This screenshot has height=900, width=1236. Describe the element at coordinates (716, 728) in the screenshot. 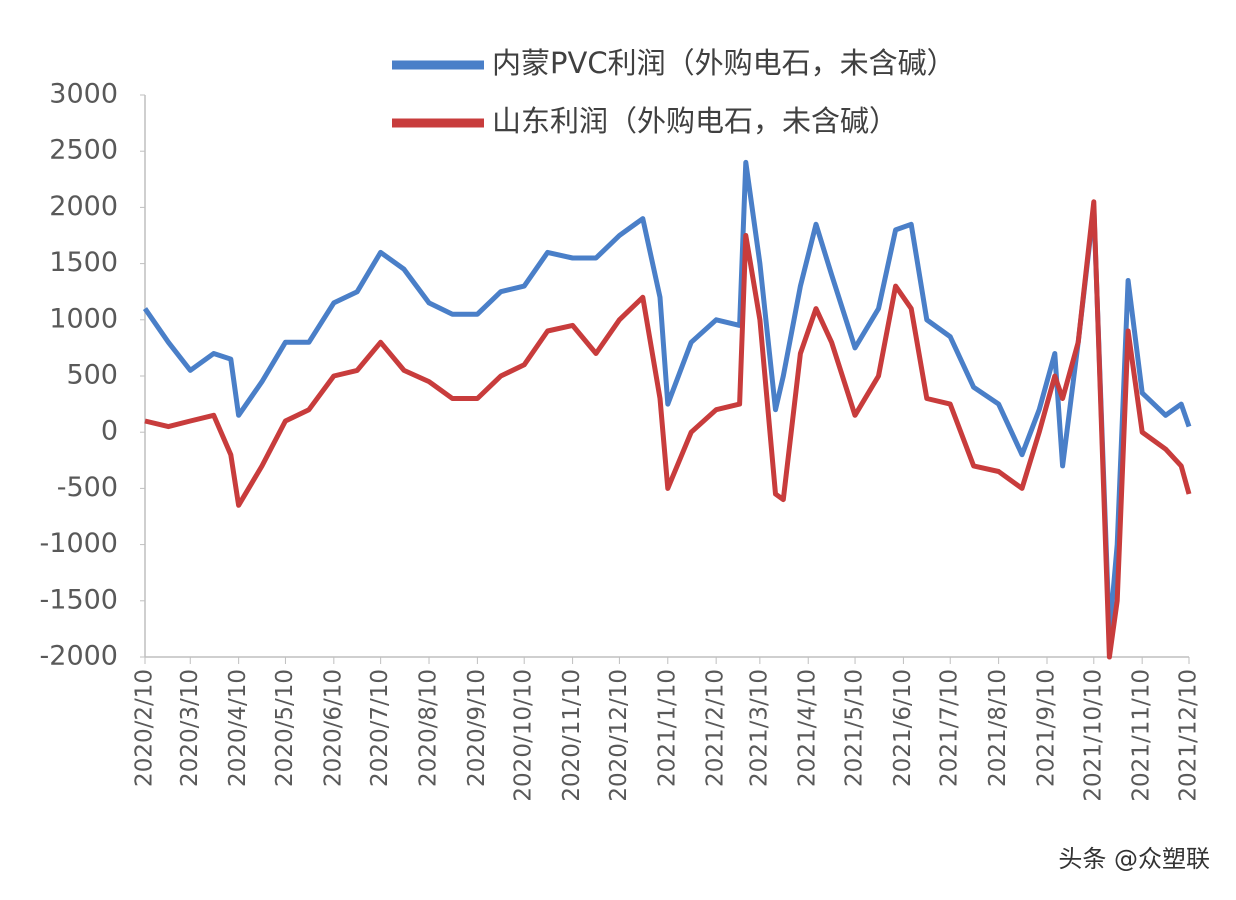

I see `x-tick-label: 2021/2/10` at that location.